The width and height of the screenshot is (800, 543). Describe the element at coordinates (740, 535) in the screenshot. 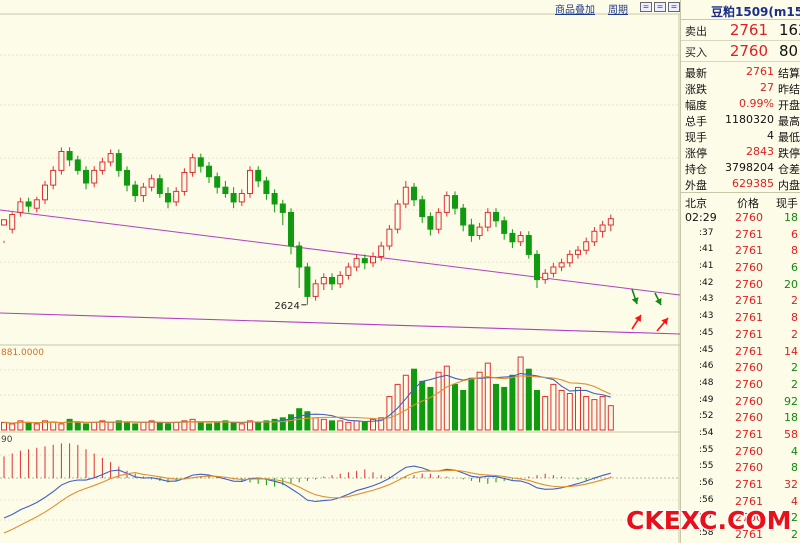

I see `tick-row: :58 2761 2` at that location.